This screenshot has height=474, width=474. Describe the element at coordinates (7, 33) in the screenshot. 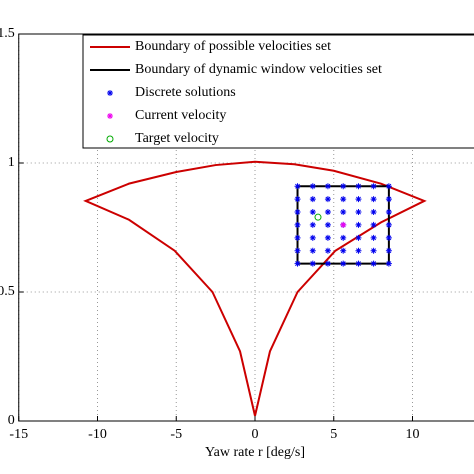

I see `y-tick-label: 1.5` at that location.